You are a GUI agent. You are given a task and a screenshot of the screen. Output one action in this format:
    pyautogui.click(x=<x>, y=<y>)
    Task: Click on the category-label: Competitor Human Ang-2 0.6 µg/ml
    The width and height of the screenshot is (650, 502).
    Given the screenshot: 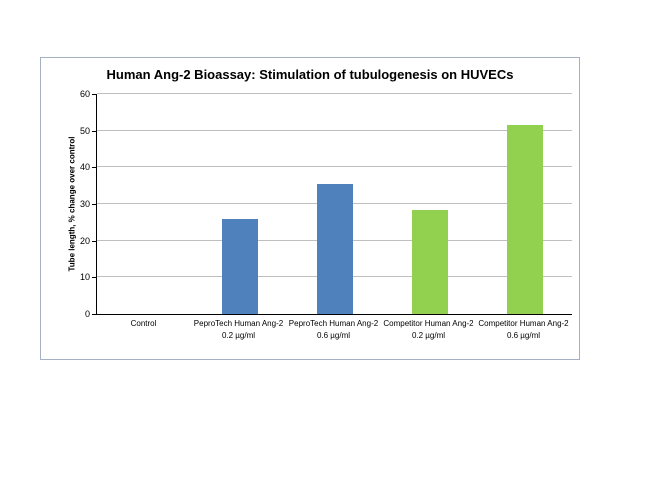 What is the action you would take?
    pyautogui.click(x=523, y=329)
    